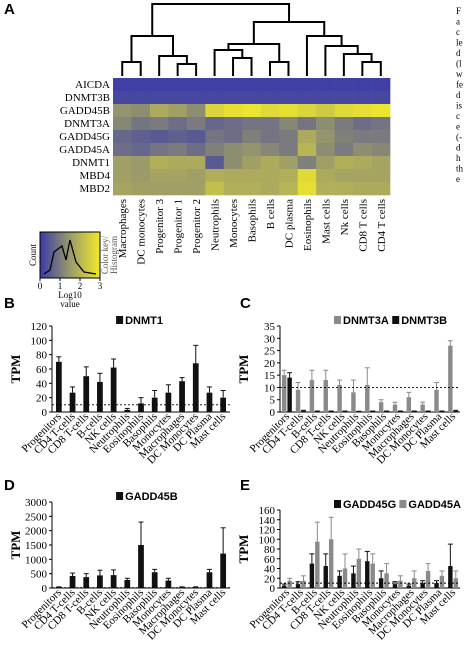  Describe the element at coordinates (458, 148) in the screenshot. I see `caption-fragment-line: d` at that location.